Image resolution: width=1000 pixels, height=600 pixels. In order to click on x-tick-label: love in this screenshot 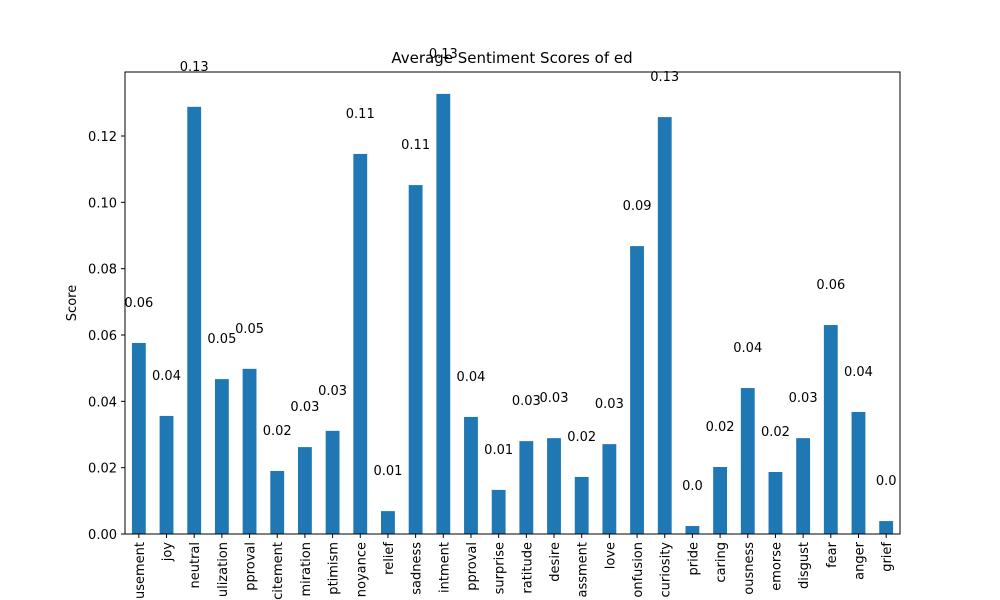, I will do `click(610, 555)`.